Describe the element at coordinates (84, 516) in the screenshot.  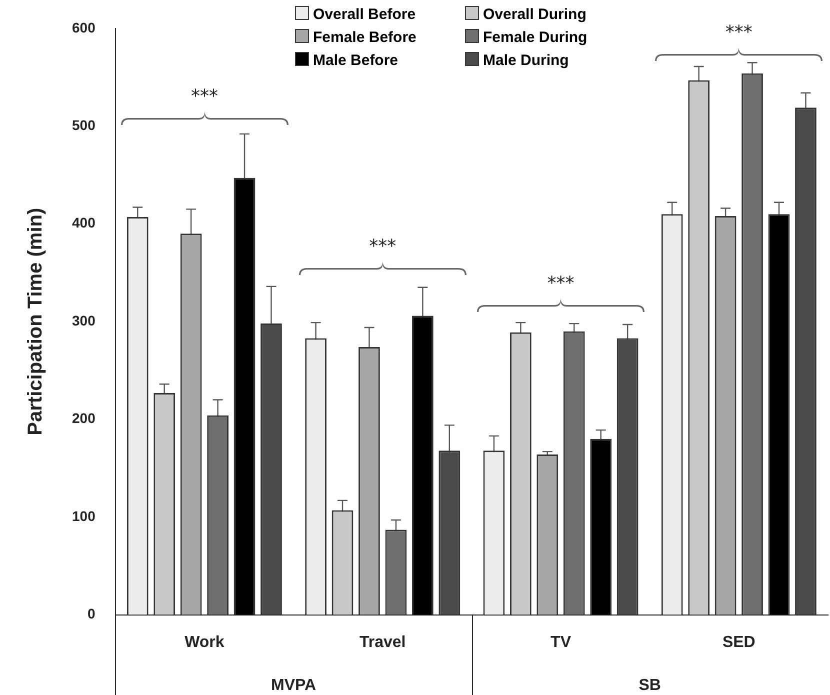
I see `y-tick-label: 100` at that location.